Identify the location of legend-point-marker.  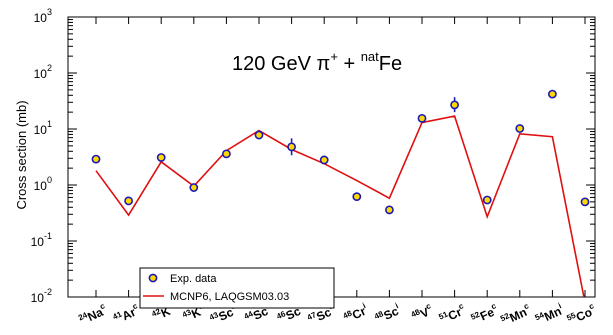
(153, 278).